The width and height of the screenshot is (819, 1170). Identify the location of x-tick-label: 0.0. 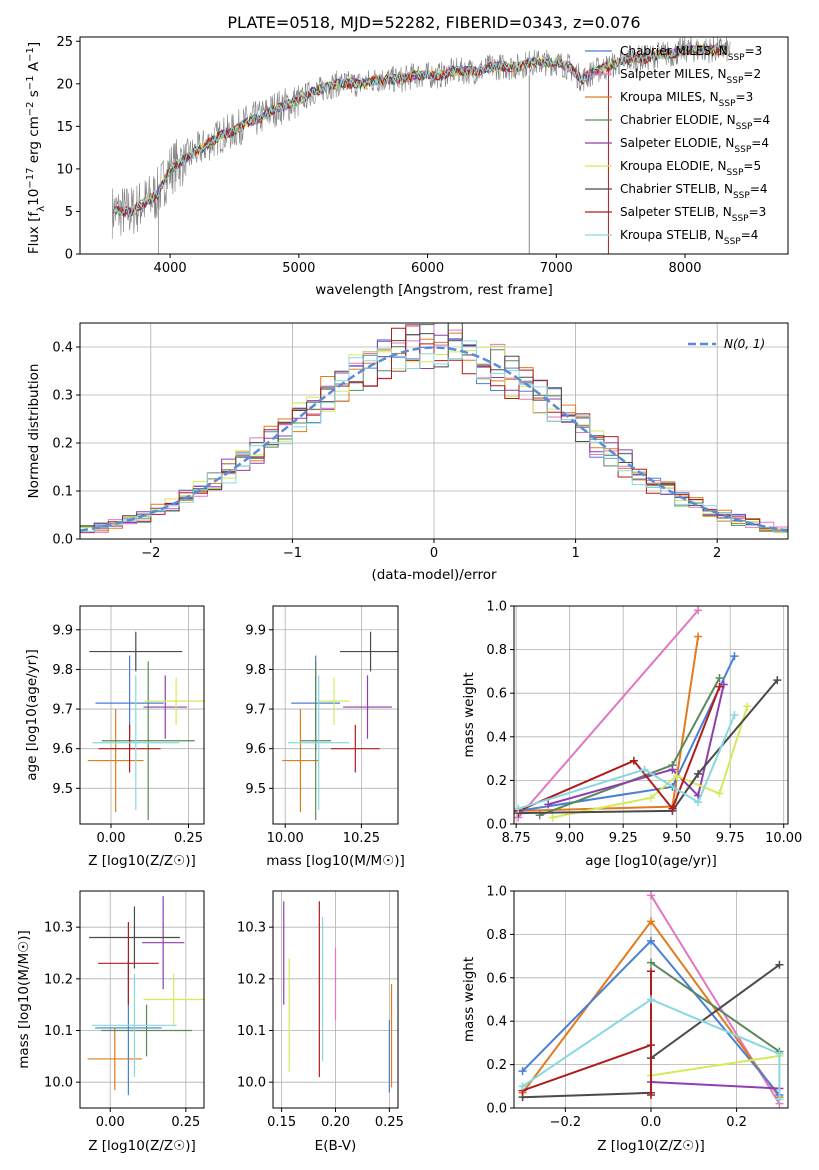
(651, 1122).